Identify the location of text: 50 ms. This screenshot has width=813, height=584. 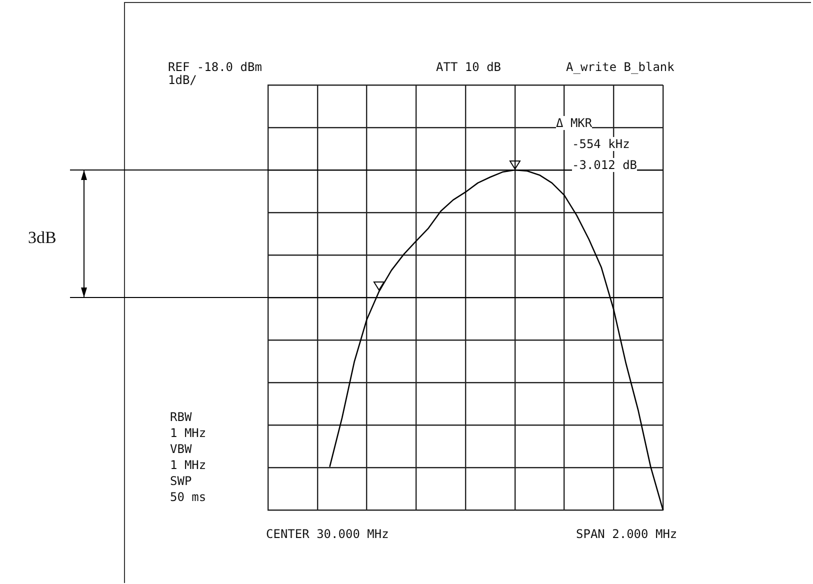
(188, 497).